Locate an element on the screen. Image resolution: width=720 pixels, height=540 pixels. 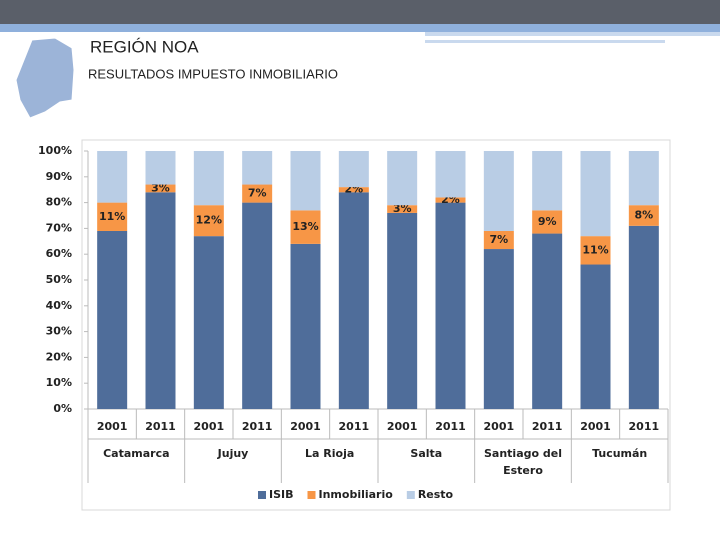
y-tick-label: 0% is located at coordinates (62, 408).